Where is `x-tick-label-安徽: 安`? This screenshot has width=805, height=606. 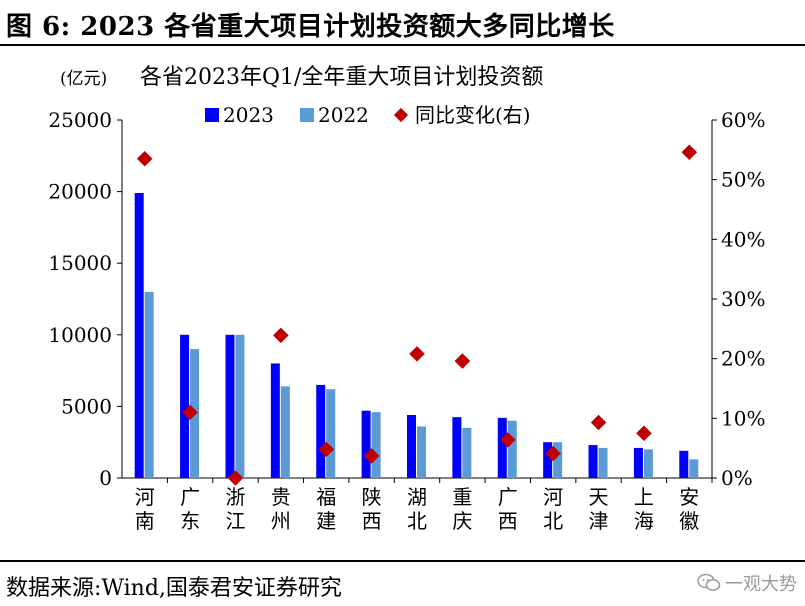 x-tick-label-安徽: 安 is located at coordinates (689, 497).